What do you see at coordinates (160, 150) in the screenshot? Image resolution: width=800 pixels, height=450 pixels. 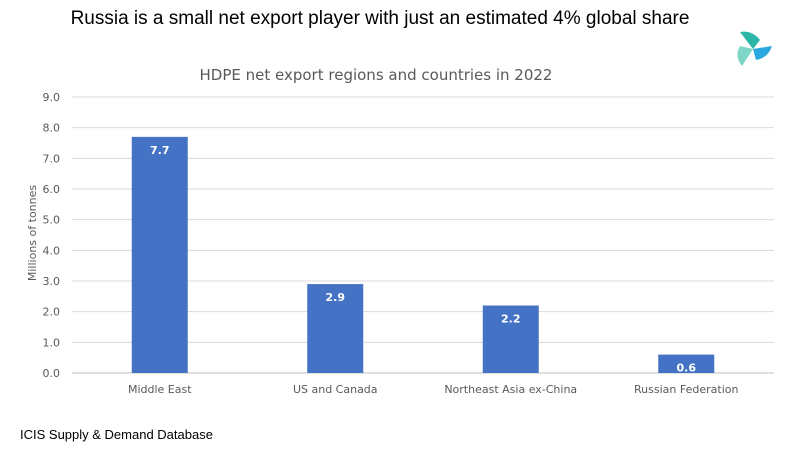 I see `data-label: 7.7` at bounding box center [160, 150].